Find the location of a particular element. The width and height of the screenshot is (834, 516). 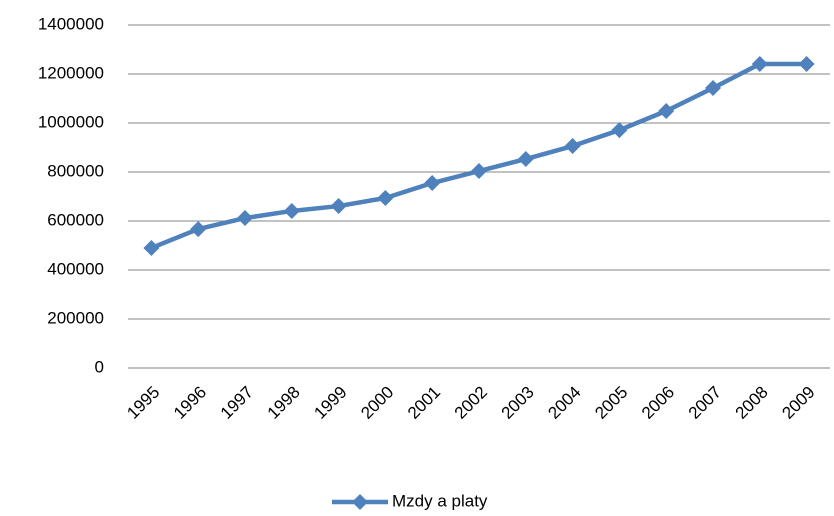

y-tick-label: 0 is located at coordinates (99, 366).